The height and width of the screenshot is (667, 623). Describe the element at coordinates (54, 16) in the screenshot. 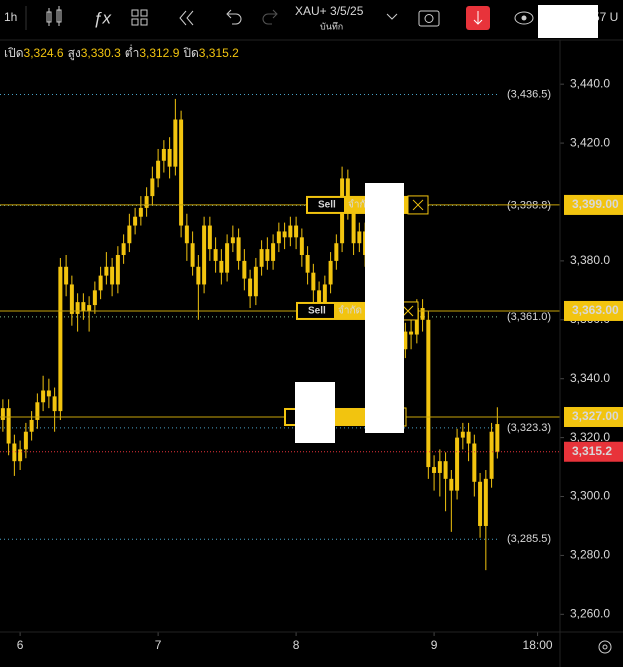

I see `candle-icon` at that location.